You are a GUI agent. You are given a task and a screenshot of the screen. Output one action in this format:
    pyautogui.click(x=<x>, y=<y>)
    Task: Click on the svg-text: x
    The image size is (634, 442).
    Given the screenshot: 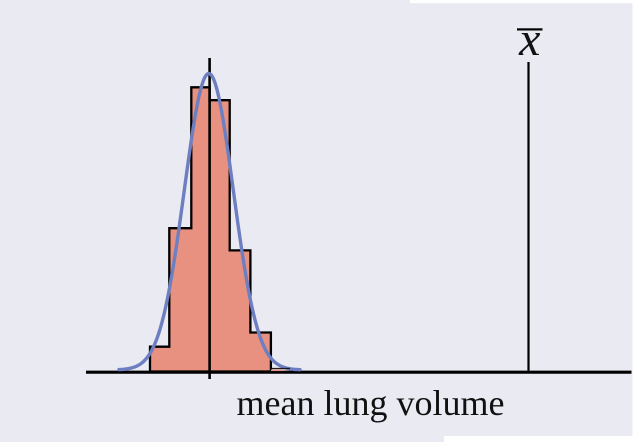 What is the action you would take?
    pyautogui.click(x=529, y=39)
    